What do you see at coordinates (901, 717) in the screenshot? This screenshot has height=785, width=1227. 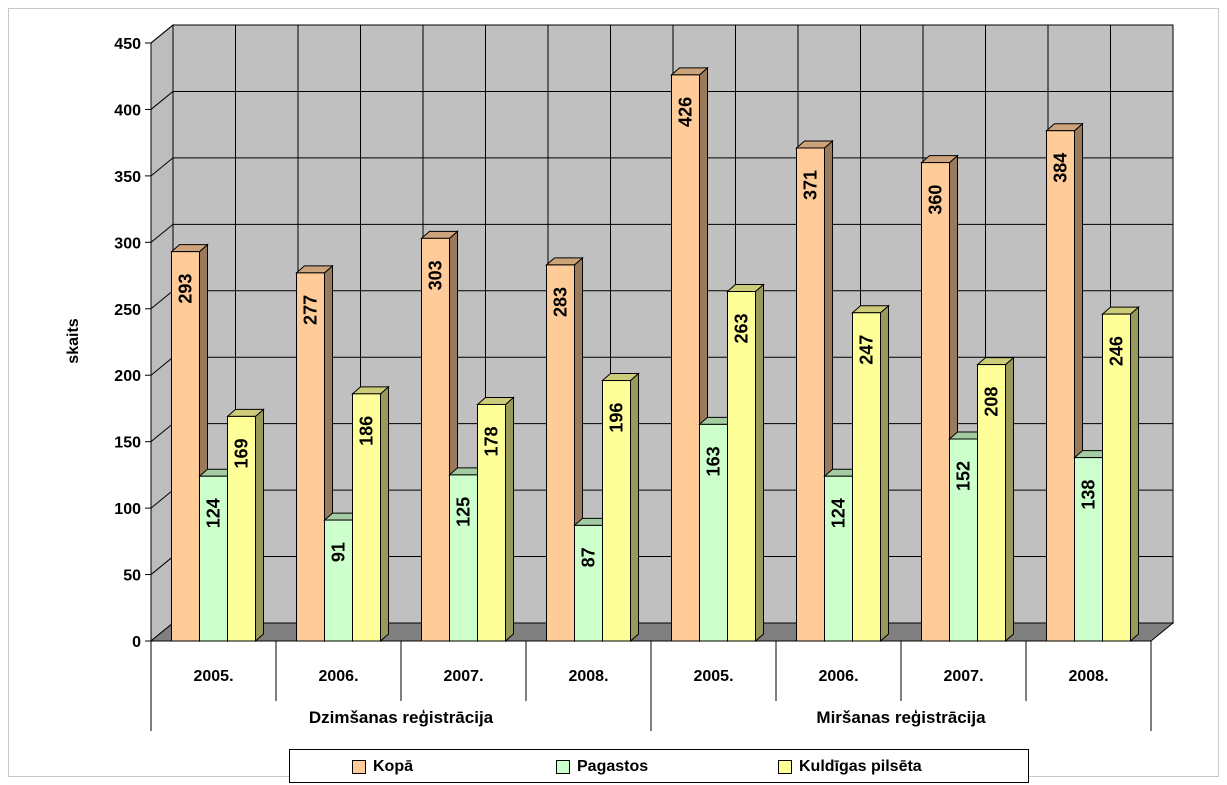 I see `x-group-label: Miršanas reģistrācija` at bounding box center [901, 717].